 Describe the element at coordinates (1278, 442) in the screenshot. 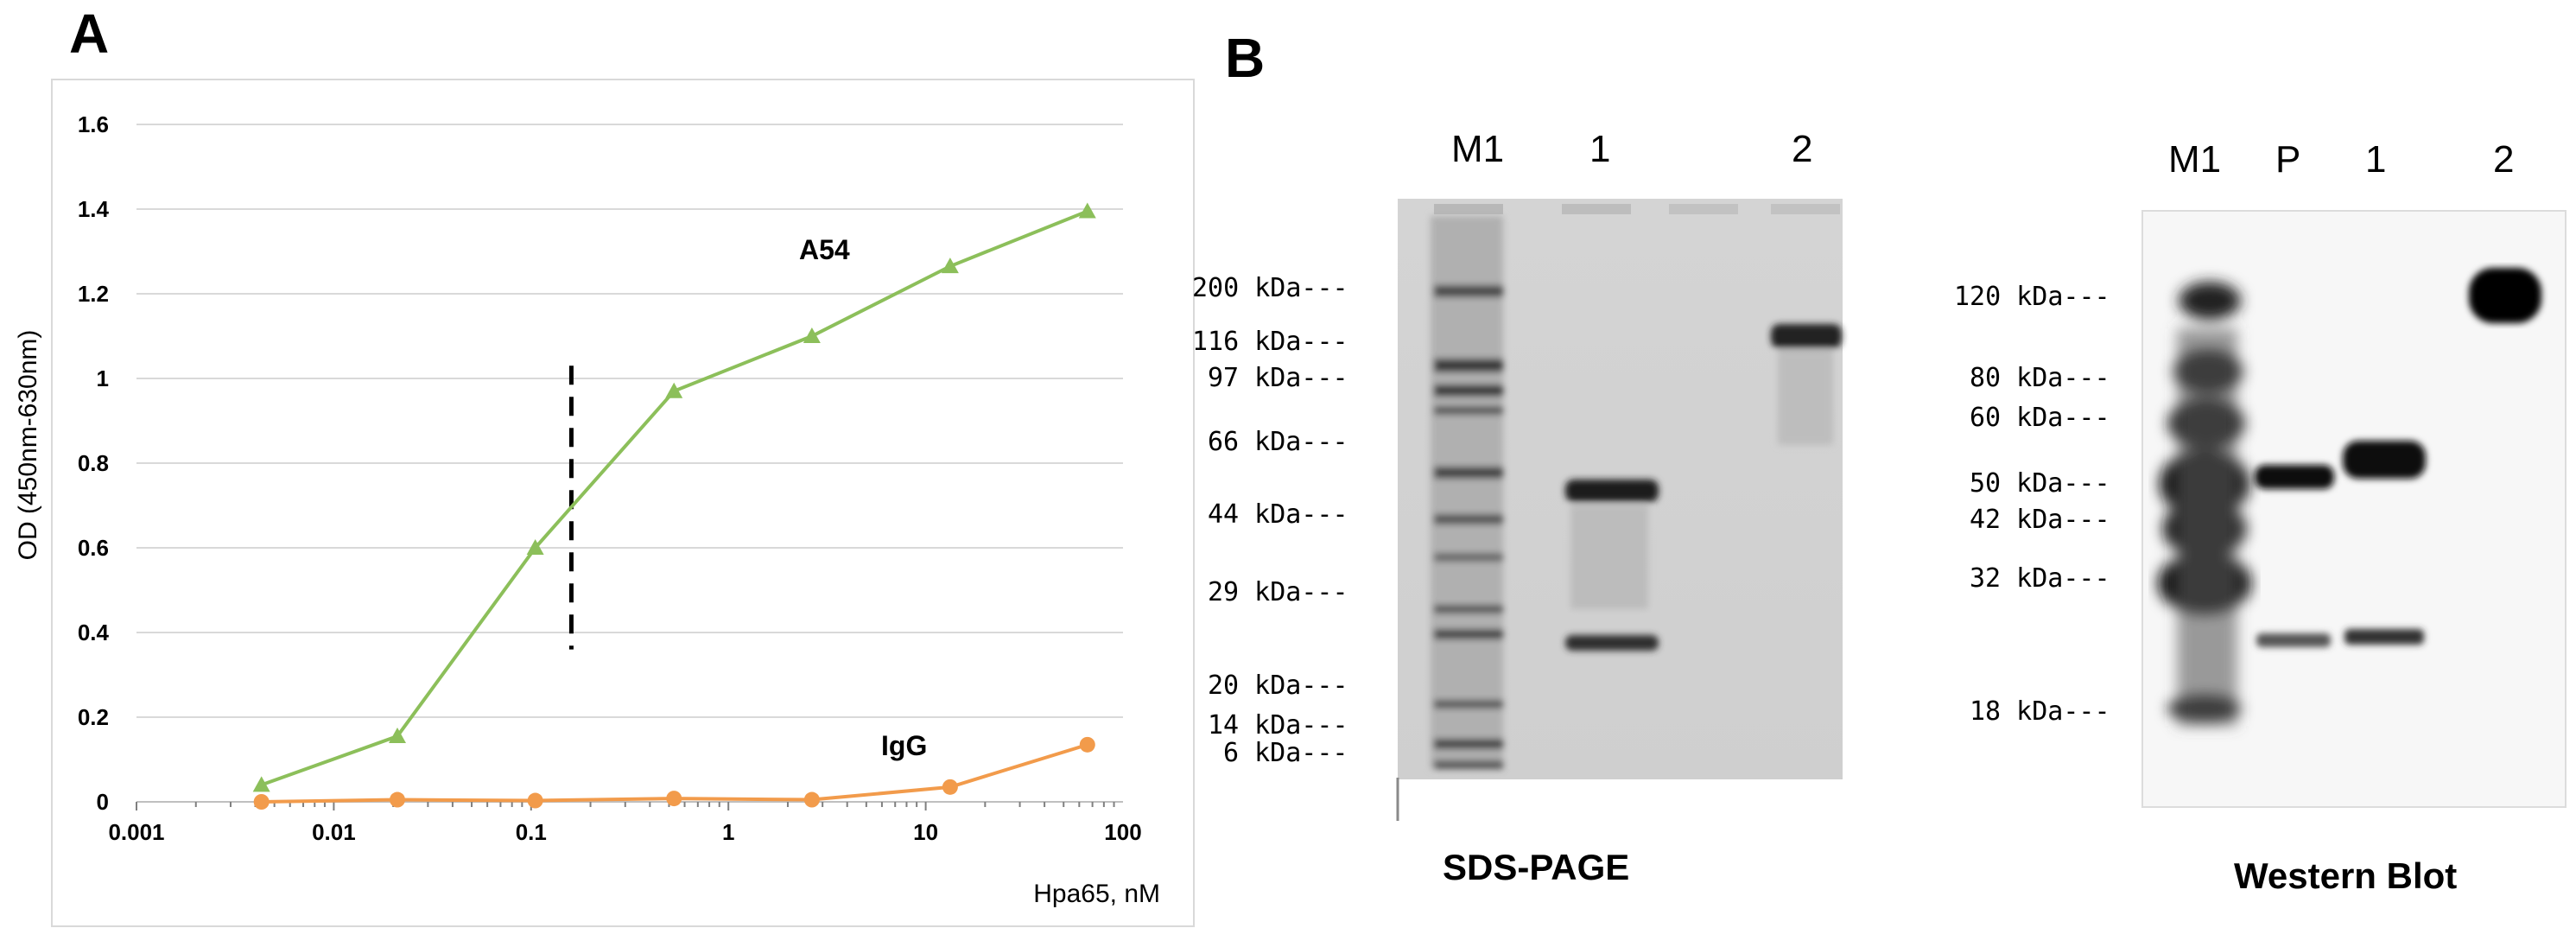

I see `sds-marker-66: 66 kDa---` at that location.